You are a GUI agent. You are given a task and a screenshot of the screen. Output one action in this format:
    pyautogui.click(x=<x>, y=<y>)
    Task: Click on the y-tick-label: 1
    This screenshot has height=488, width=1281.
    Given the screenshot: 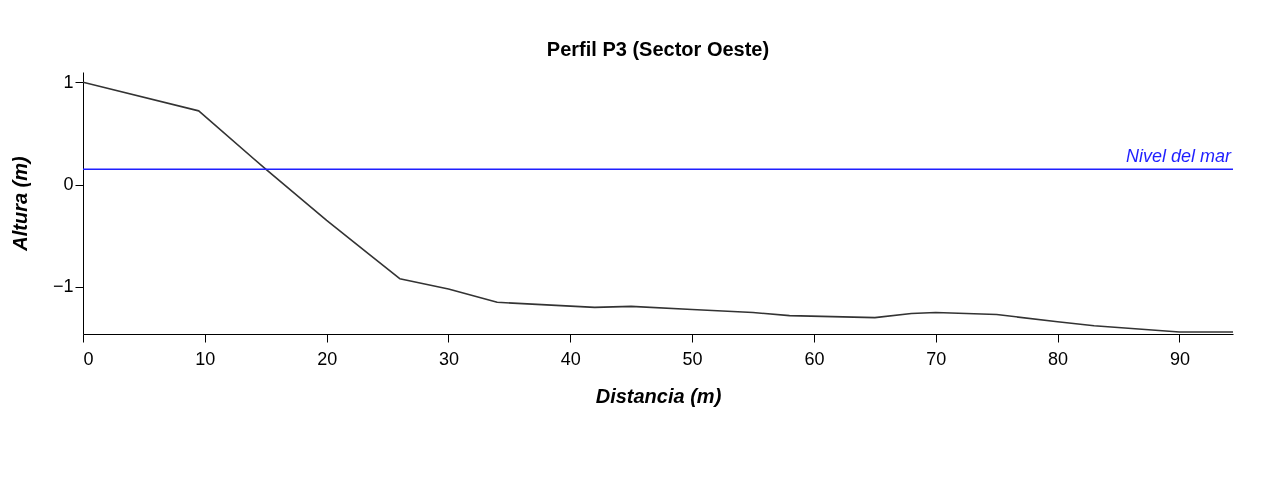 What is the action you would take?
    pyautogui.click(x=68, y=81)
    